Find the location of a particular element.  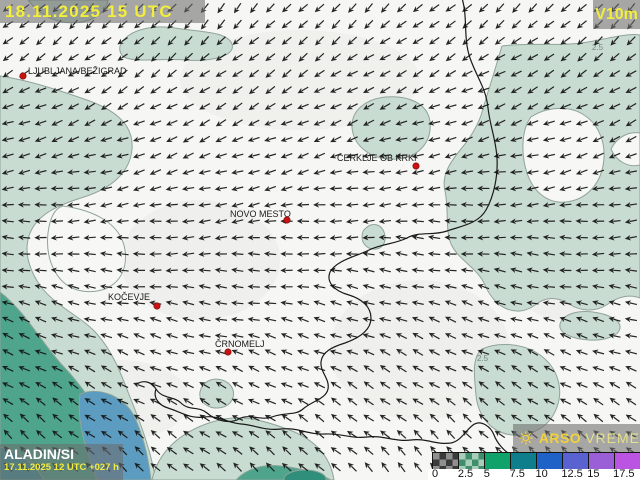

colorbar-tick-value: 2.5 is located at coordinates (465, 474).